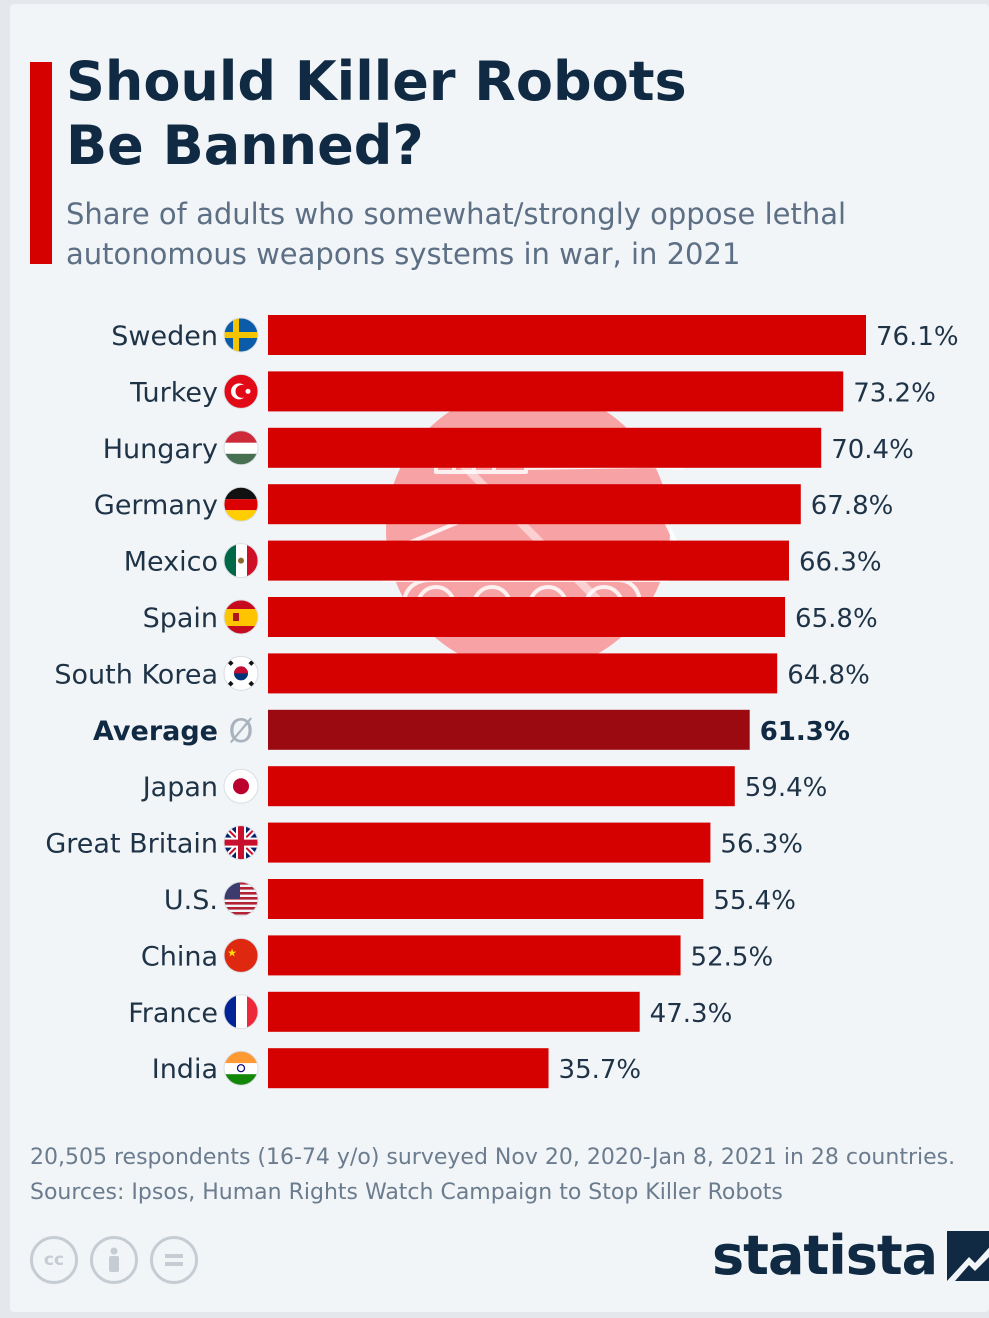  I want to click on value-label: 67.8%, so click(852, 506).